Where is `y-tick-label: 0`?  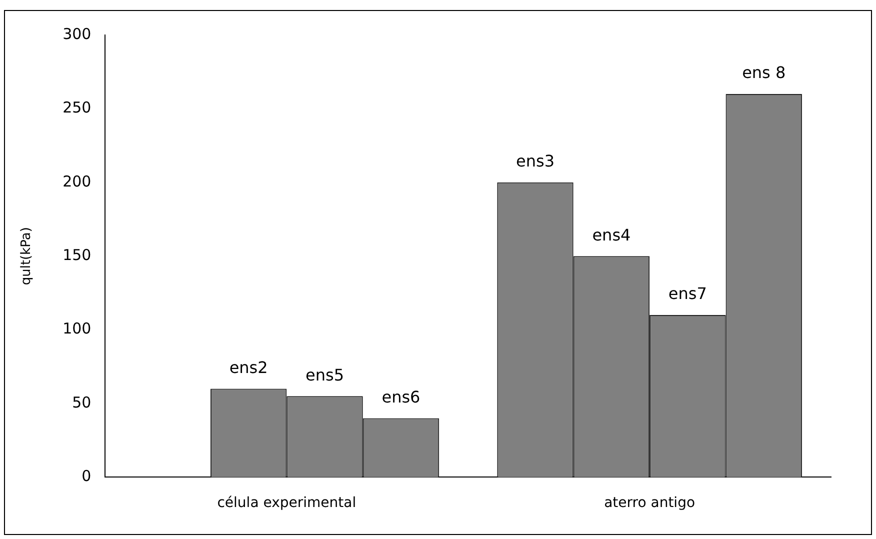 y-tick-label: 0 is located at coordinates (87, 476).